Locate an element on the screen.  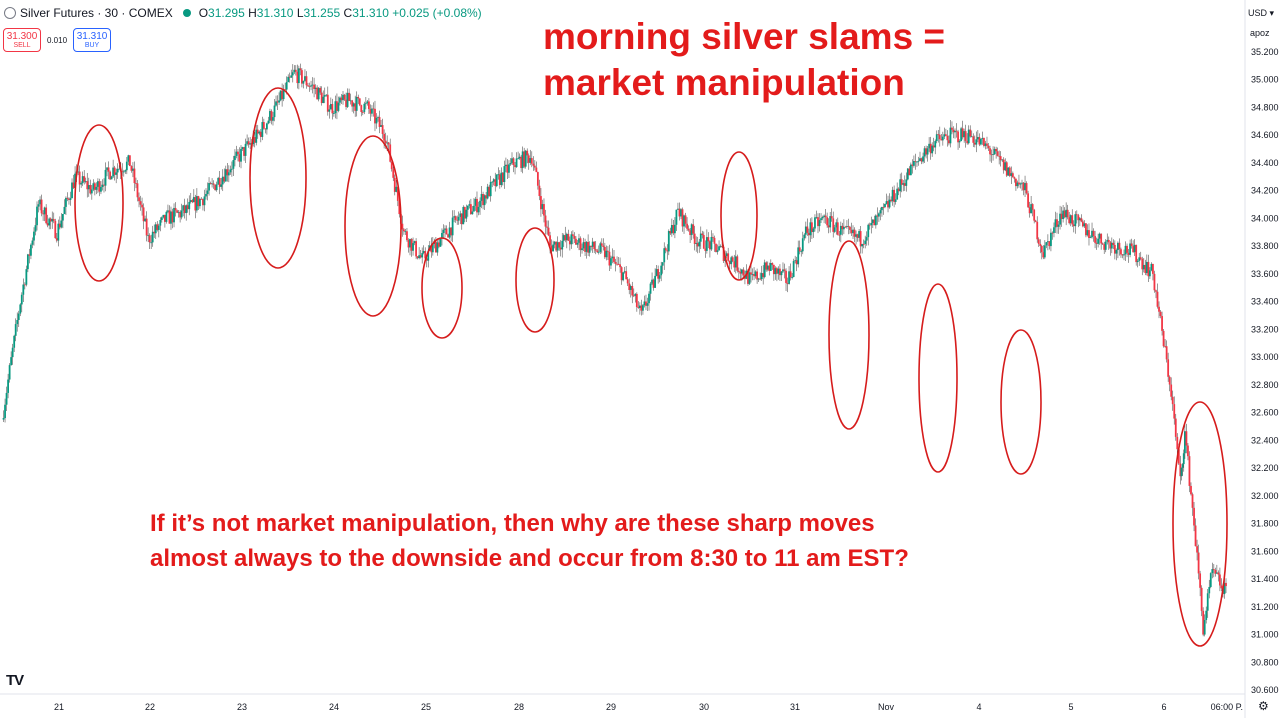
time-axis: 21 22 23 24 25 28 29 30 31 Nov 4 5 6 06:00 P. is located at coordinates (648, 707).